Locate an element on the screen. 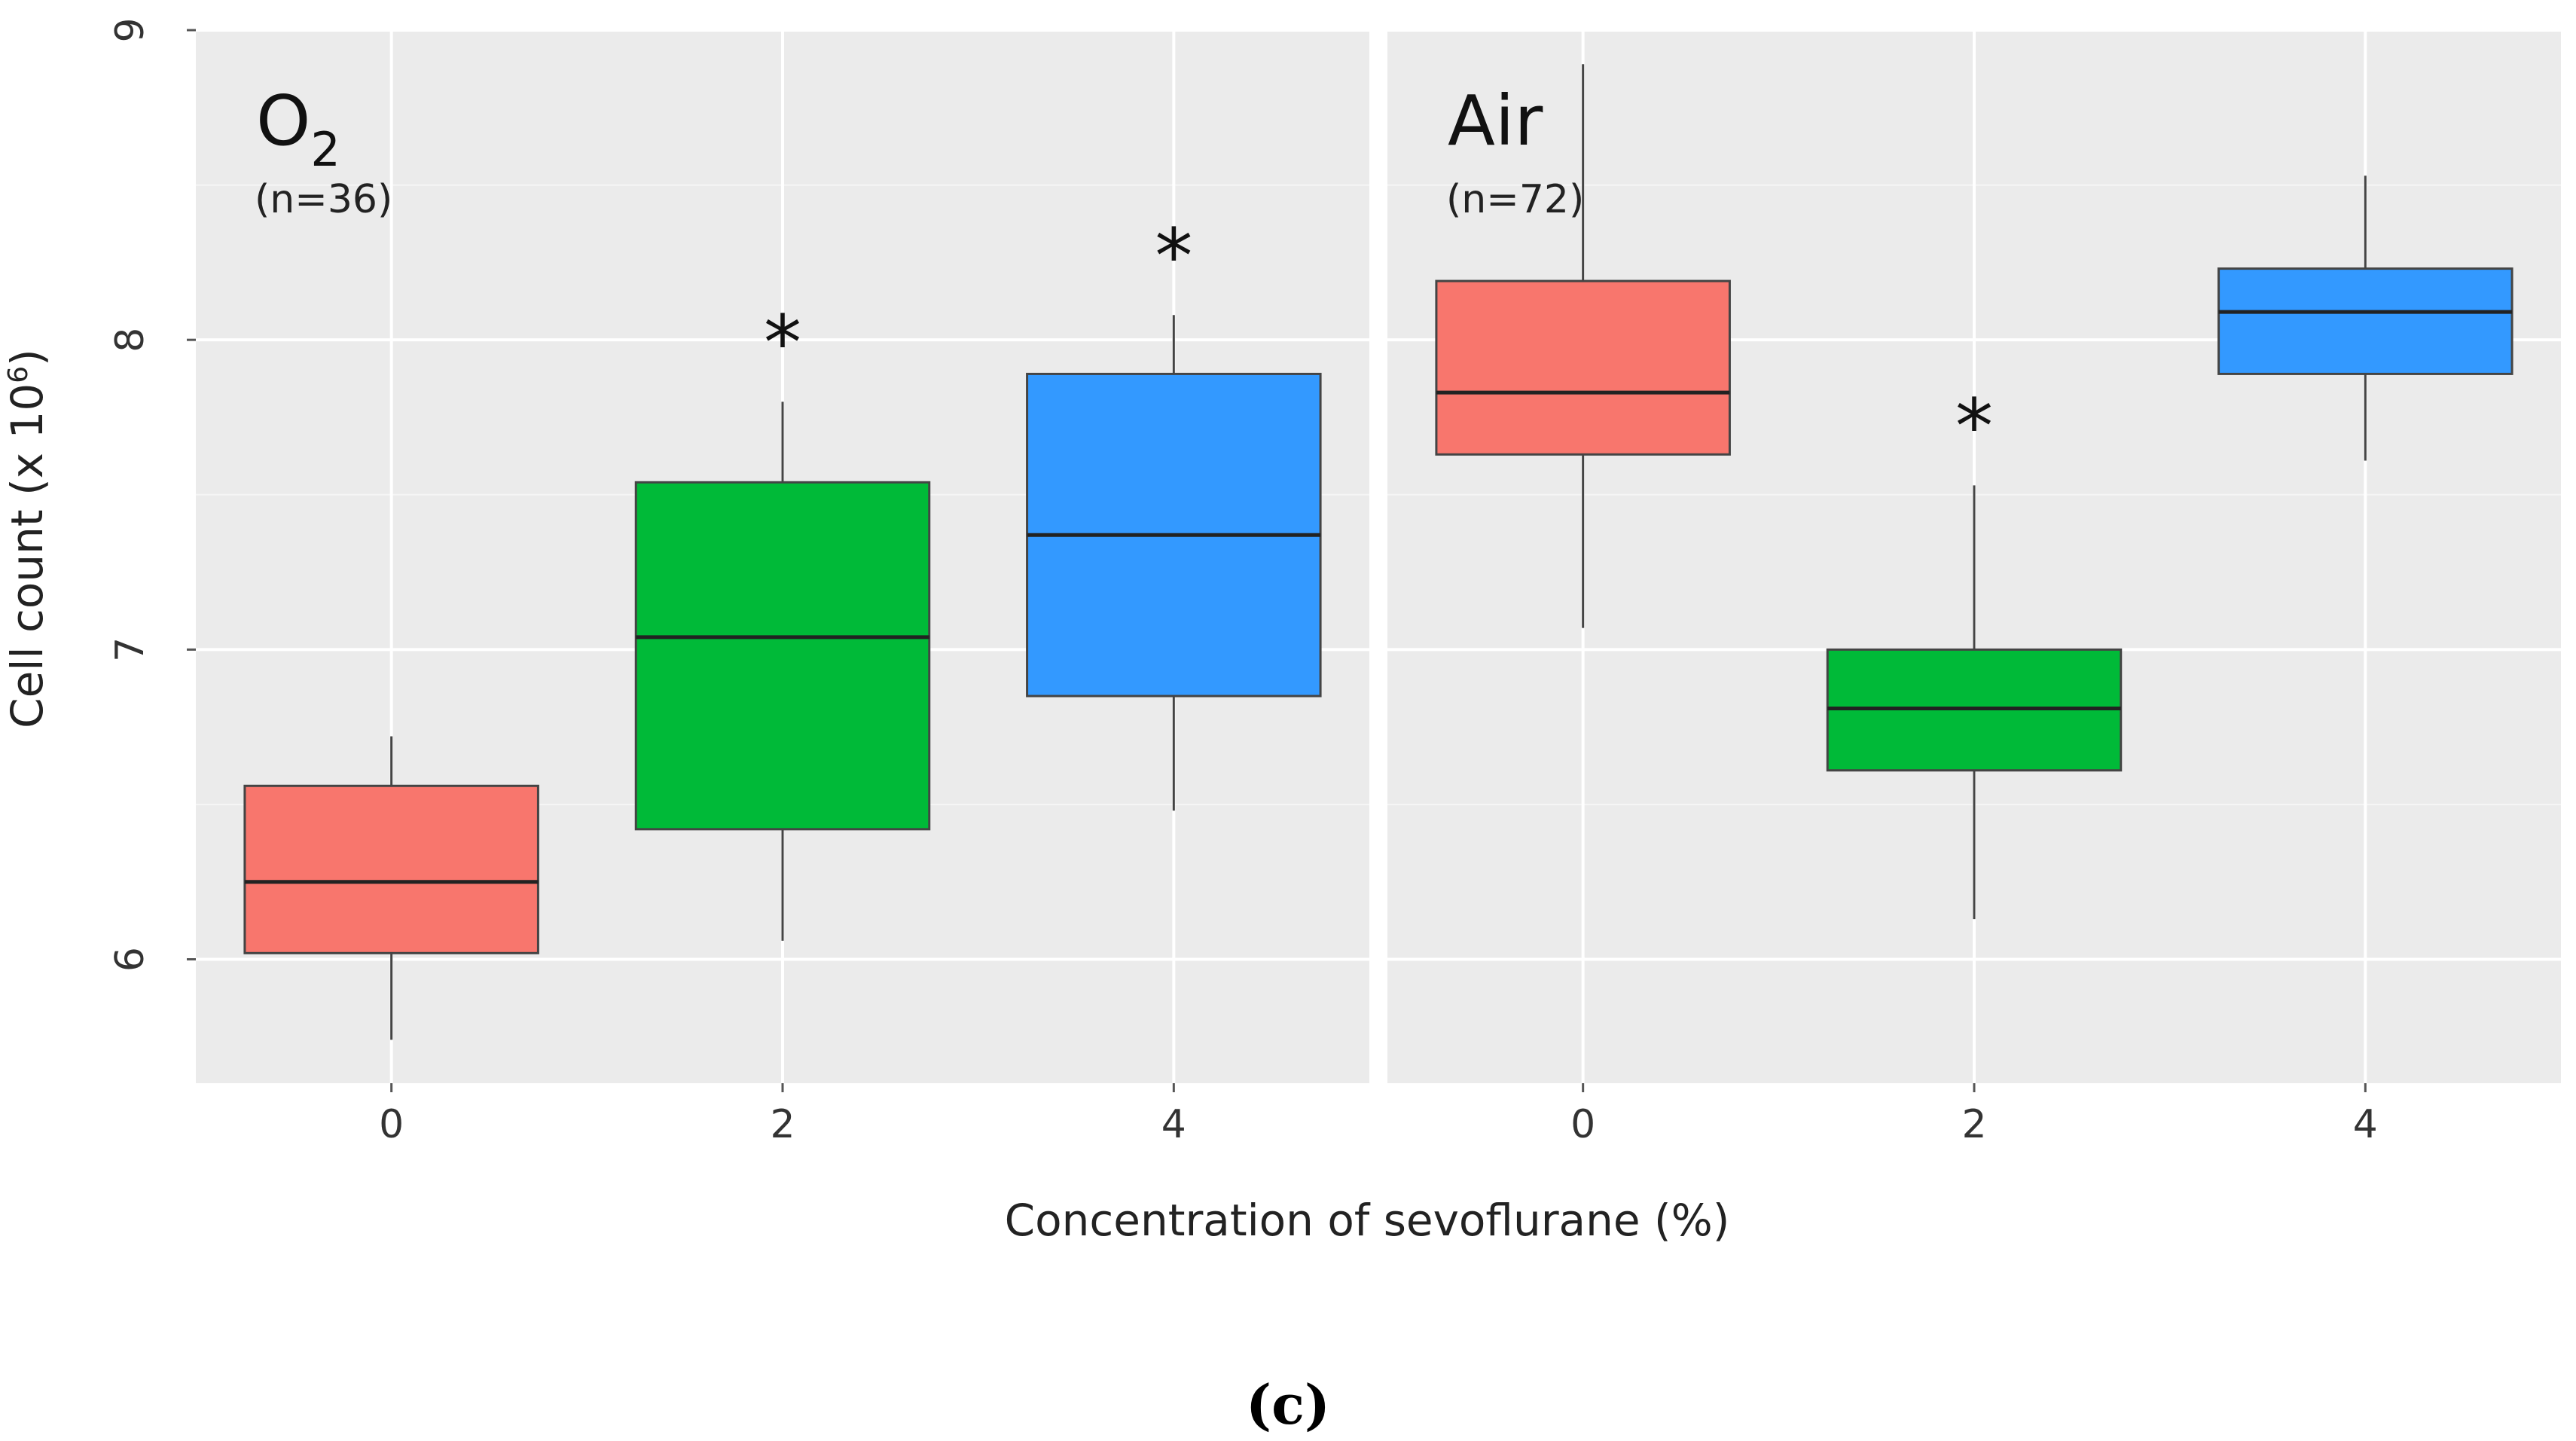  panel-title-subscript: 2 is located at coordinates (325, 149).